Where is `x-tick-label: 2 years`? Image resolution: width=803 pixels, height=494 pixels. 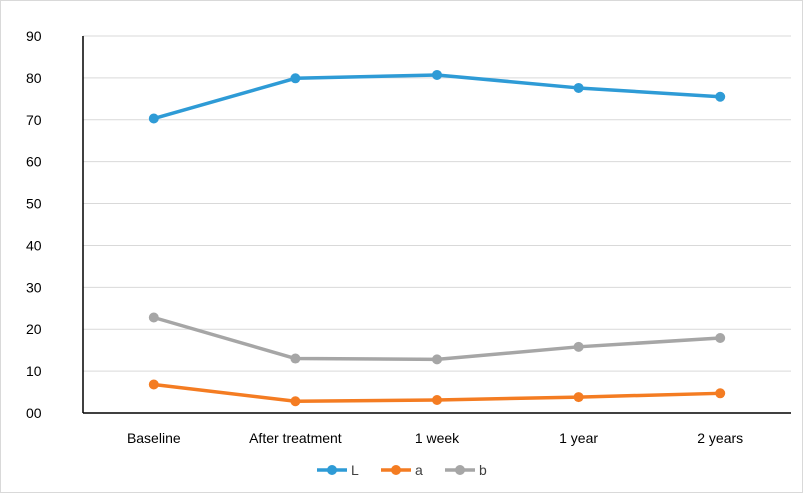
x-tick-label: 2 years is located at coordinates (720, 438).